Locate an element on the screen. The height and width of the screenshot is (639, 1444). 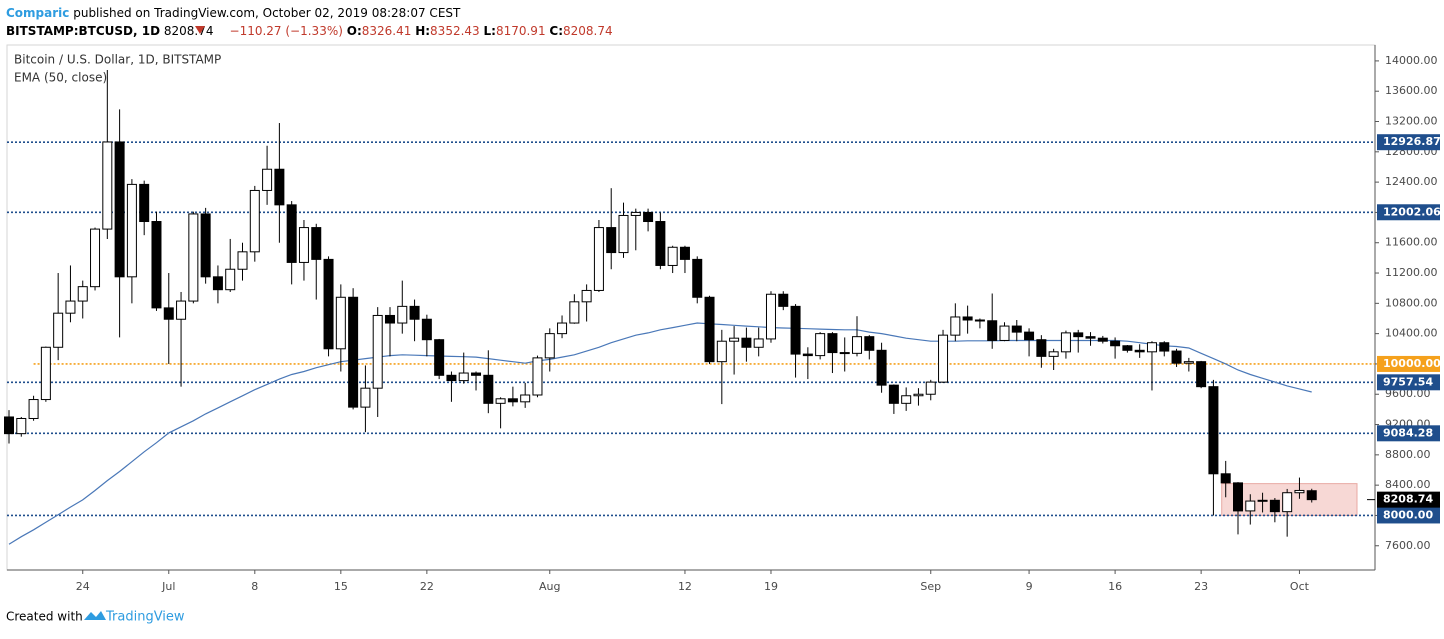
last-price-box is located at coordinates (1408, 499).